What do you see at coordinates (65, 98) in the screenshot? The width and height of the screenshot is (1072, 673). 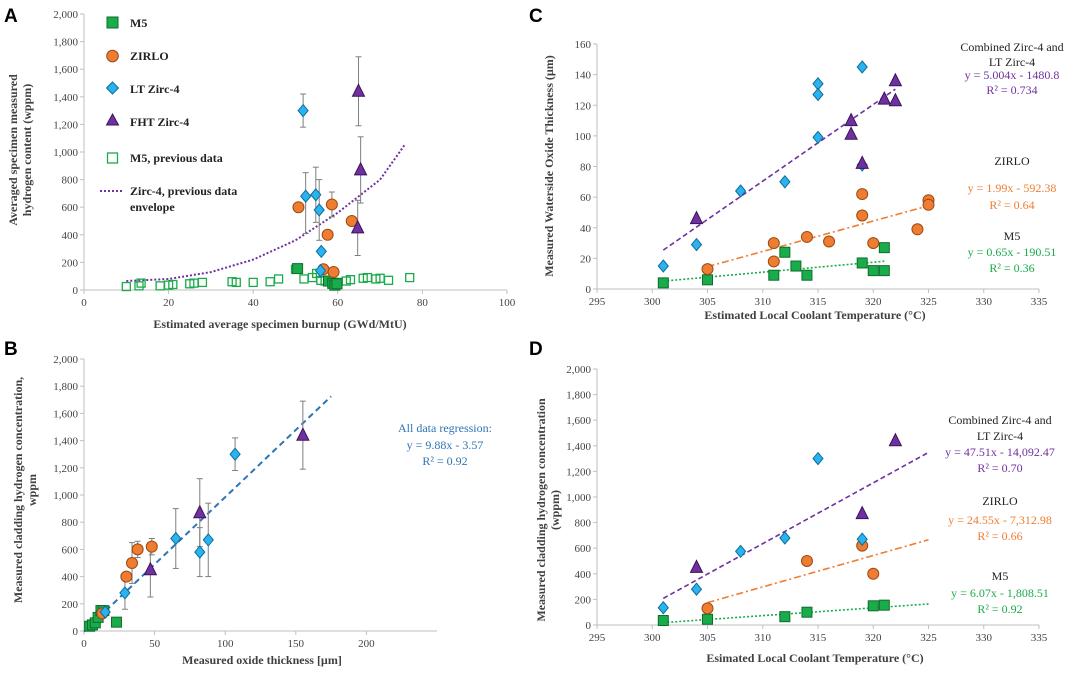 I see `chart-a-ytick-label: 1,400` at bounding box center [65, 98].